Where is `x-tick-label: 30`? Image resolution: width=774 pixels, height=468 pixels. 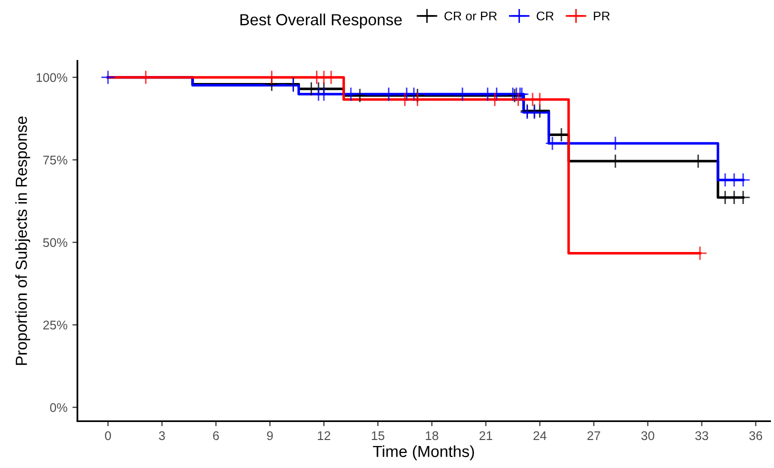
x-tick-label: 30 is located at coordinates (647, 435).